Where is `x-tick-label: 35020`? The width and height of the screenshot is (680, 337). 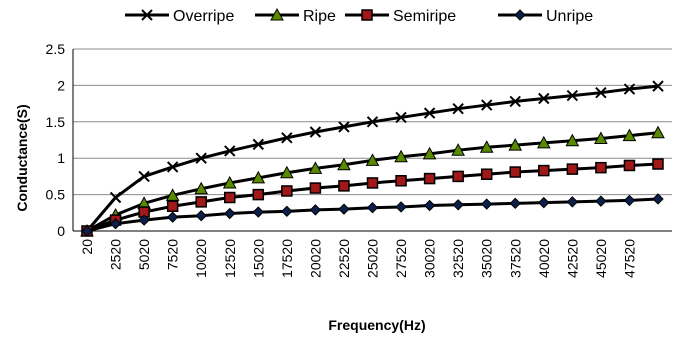 x-tick-label: 35020 is located at coordinates (487, 258).